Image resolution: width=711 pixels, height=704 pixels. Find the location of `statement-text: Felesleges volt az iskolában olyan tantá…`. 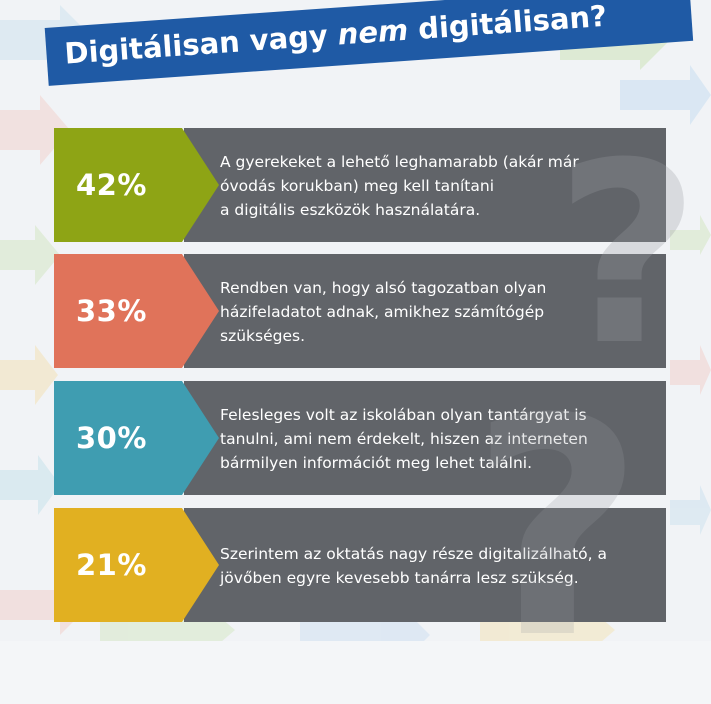

statement-text: Felesleges volt az iskolában olyan tantá… is located at coordinates (404, 439).